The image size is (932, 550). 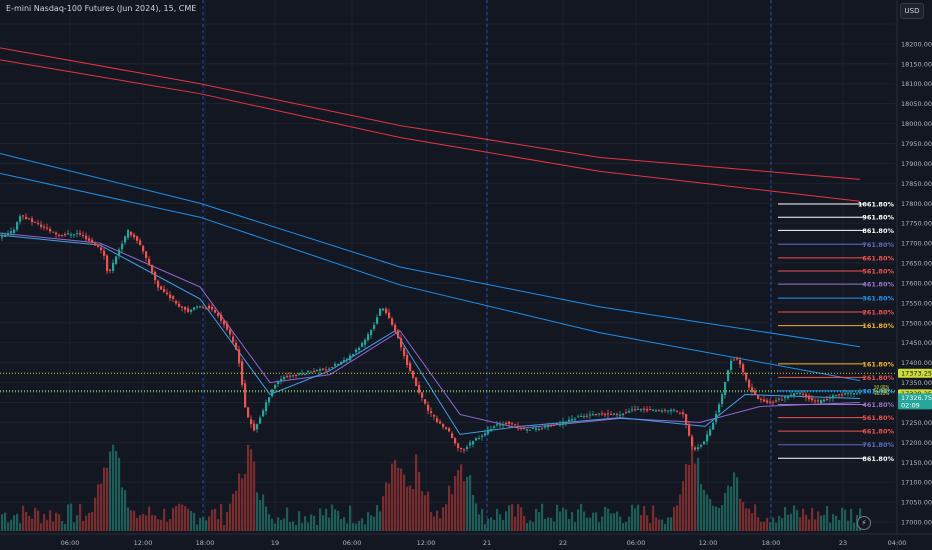 I want to click on fib-level-label: 561.80%, so click(x=878, y=272).